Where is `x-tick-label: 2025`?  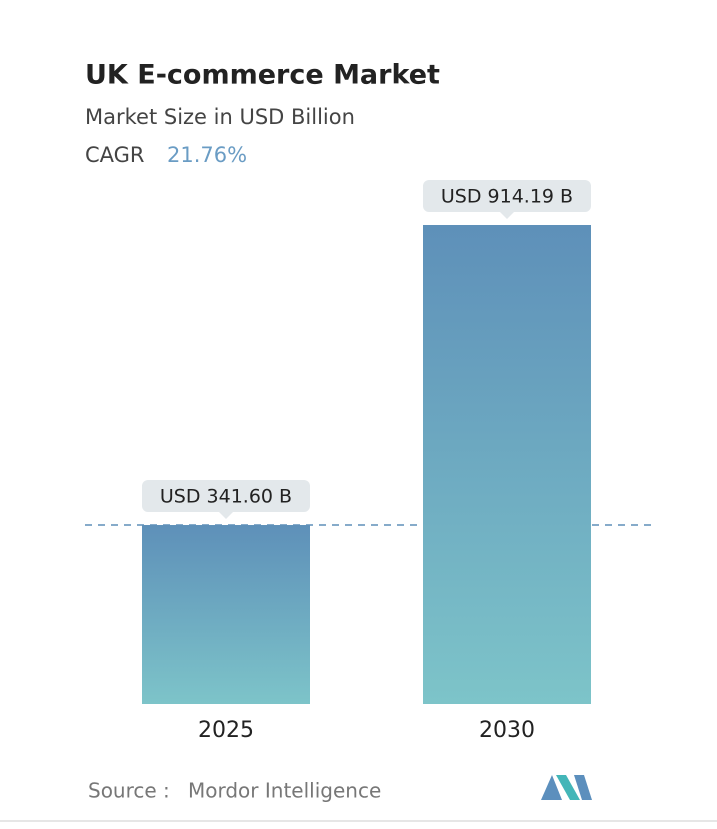 x-tick-label: 2025 is located at coordinates (226, 730).